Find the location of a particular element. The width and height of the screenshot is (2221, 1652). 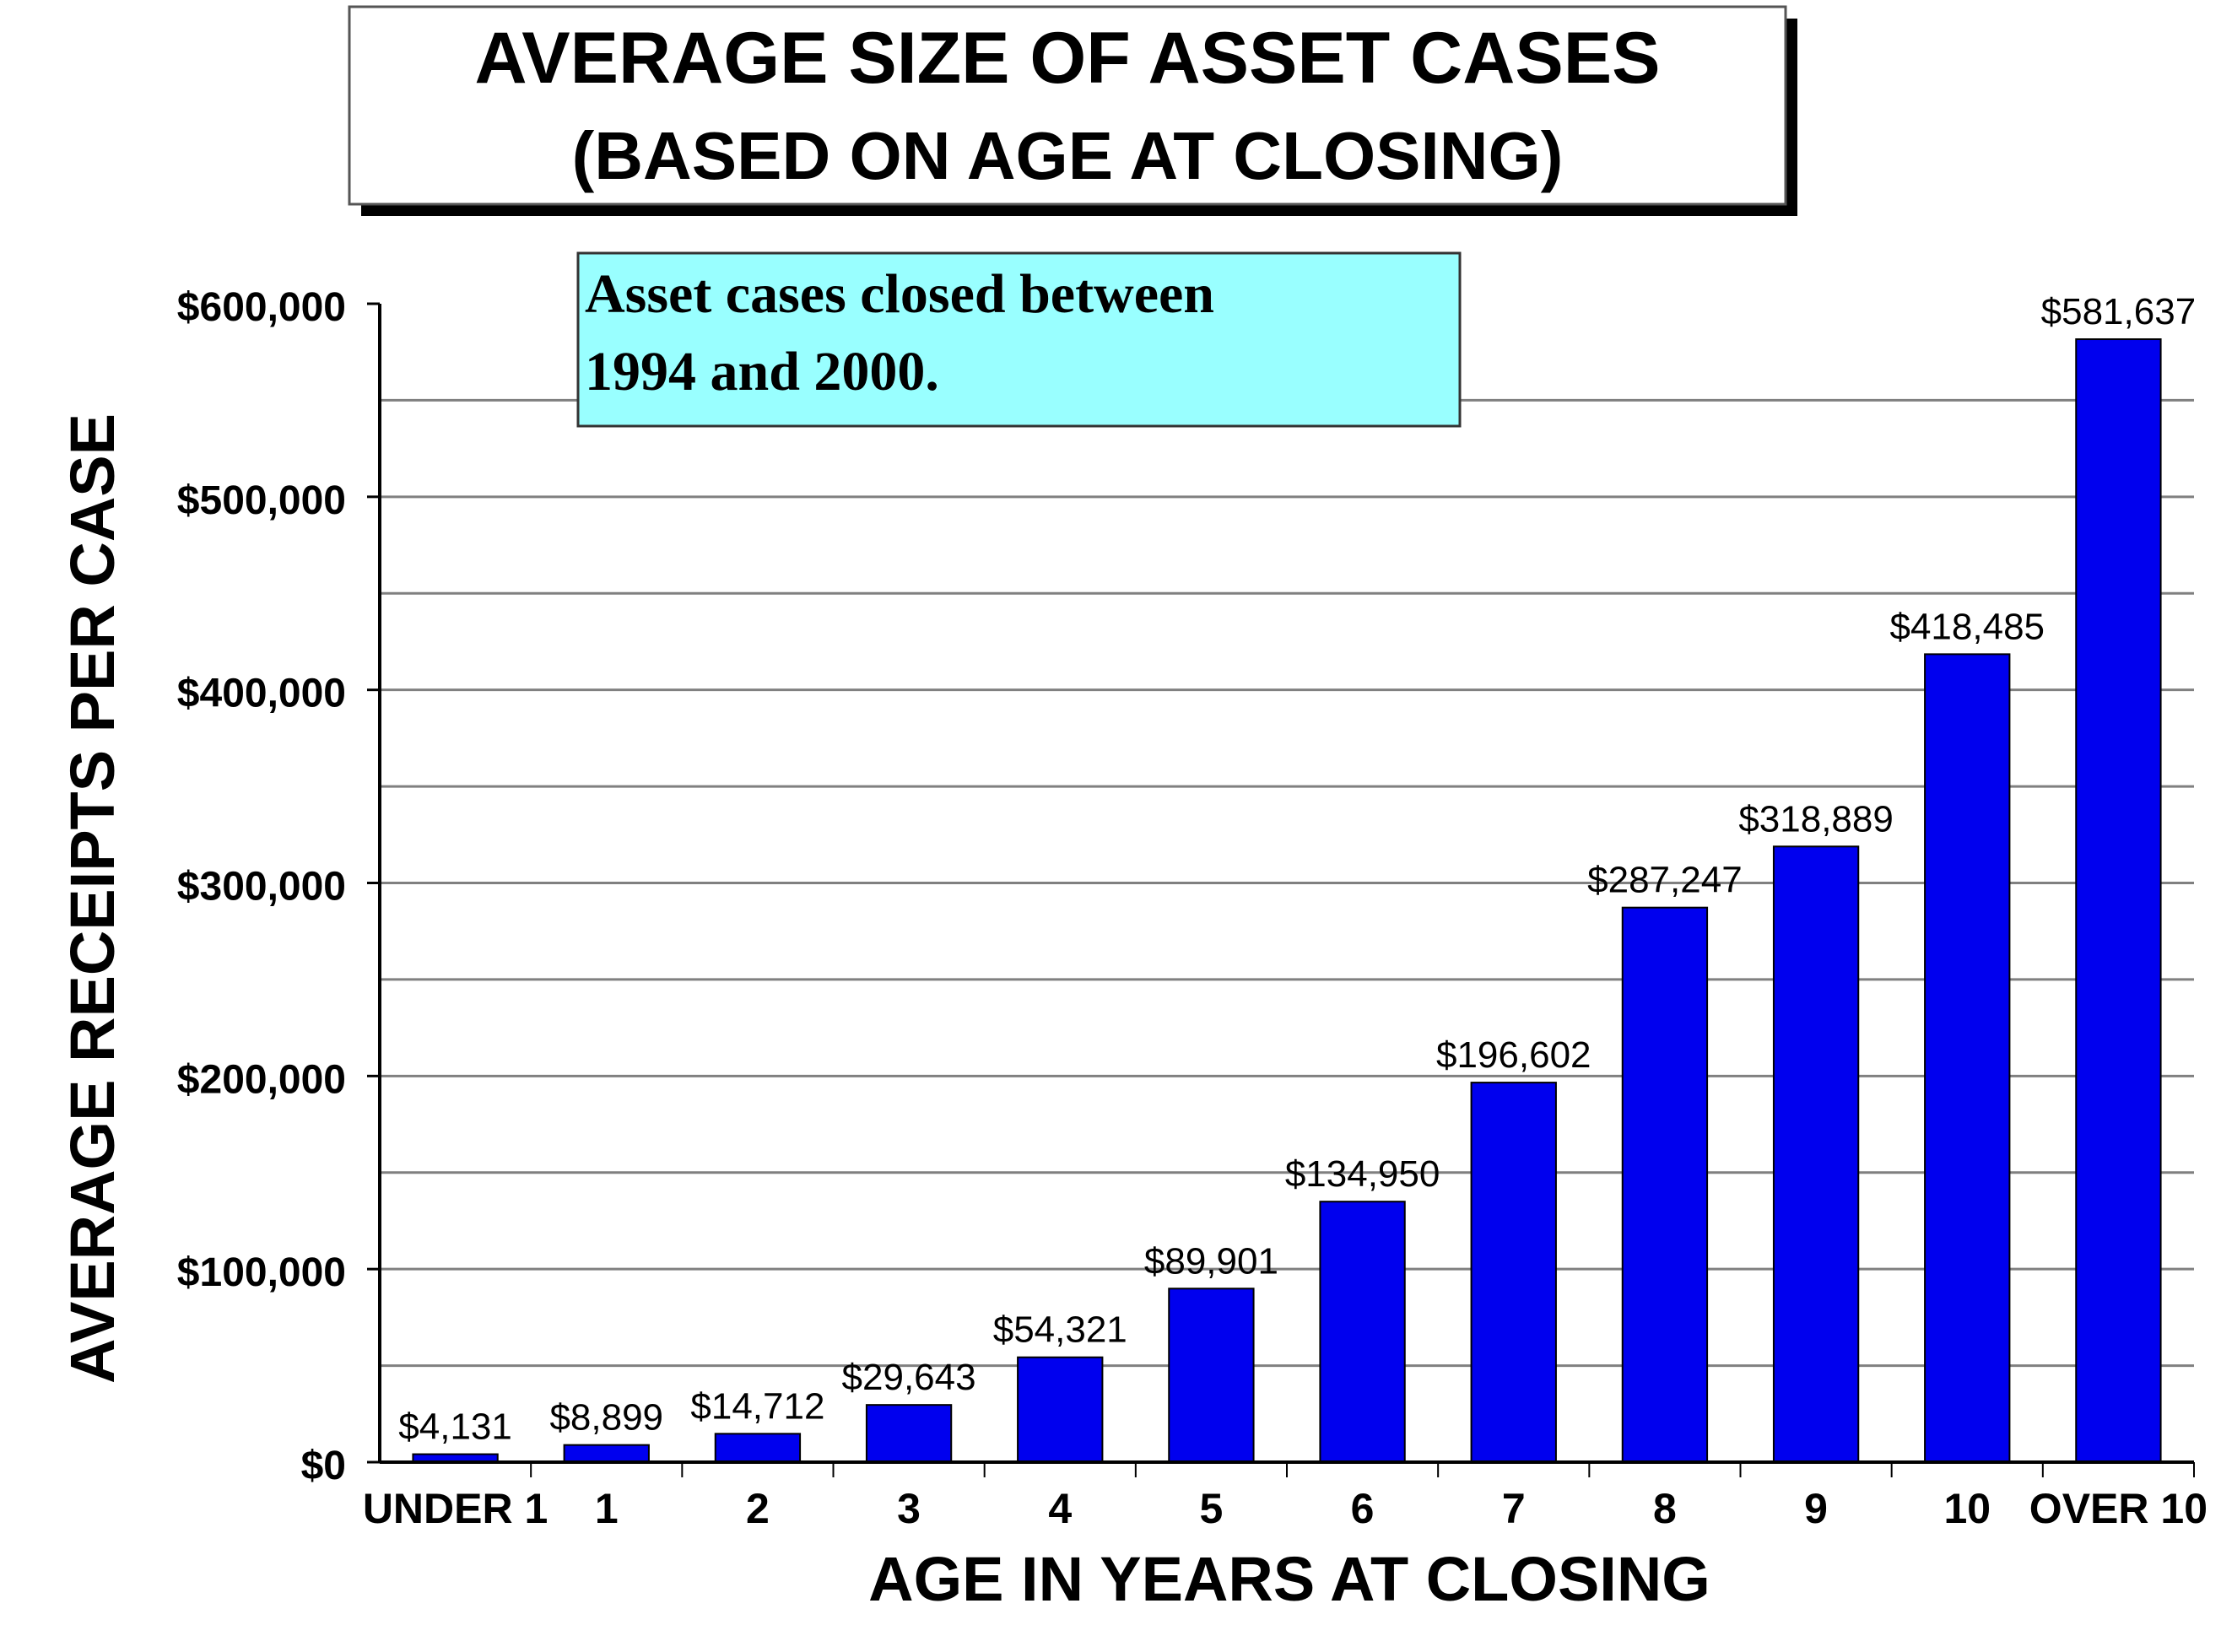

data-label: $318,889 is located at coordinates (1816, 818).